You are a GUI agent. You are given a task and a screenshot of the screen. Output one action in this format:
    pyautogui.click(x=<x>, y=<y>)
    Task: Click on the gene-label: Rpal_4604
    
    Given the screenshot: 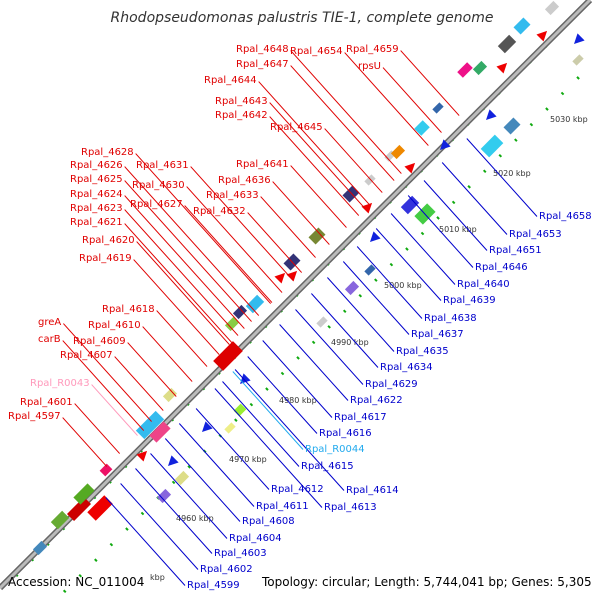 What is the action you would take?
    pyautogui.click(x=255, y=538)
    